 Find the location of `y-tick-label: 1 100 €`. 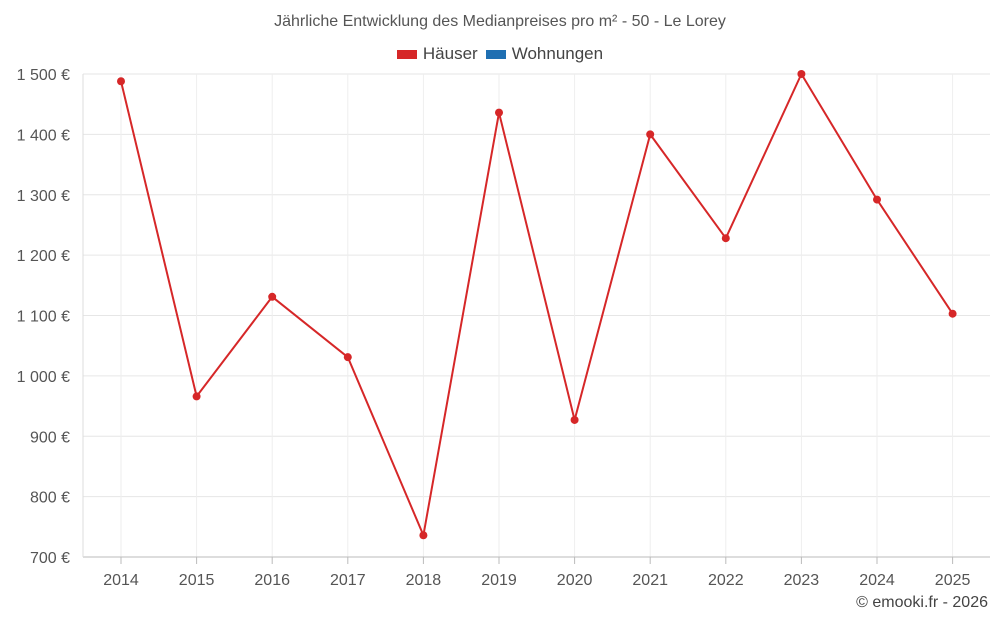

y-tick-label: 1 100 € is located at coordinates (43, 317).